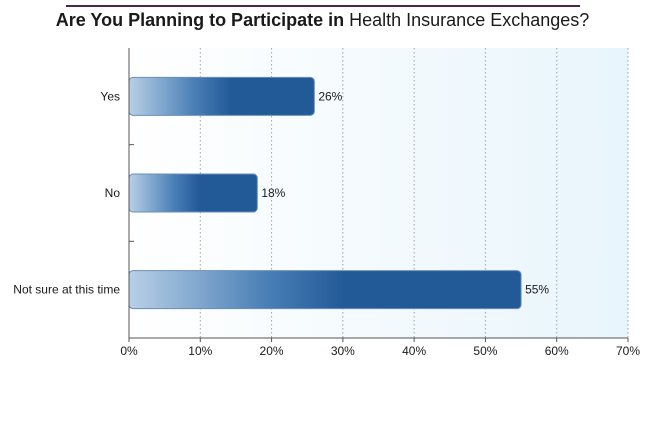 The image size is (645, 439). What do you see at coordinates (537, 290) in the screenshot?
I see `data-label: 55%` at bounding box center [537, 290].